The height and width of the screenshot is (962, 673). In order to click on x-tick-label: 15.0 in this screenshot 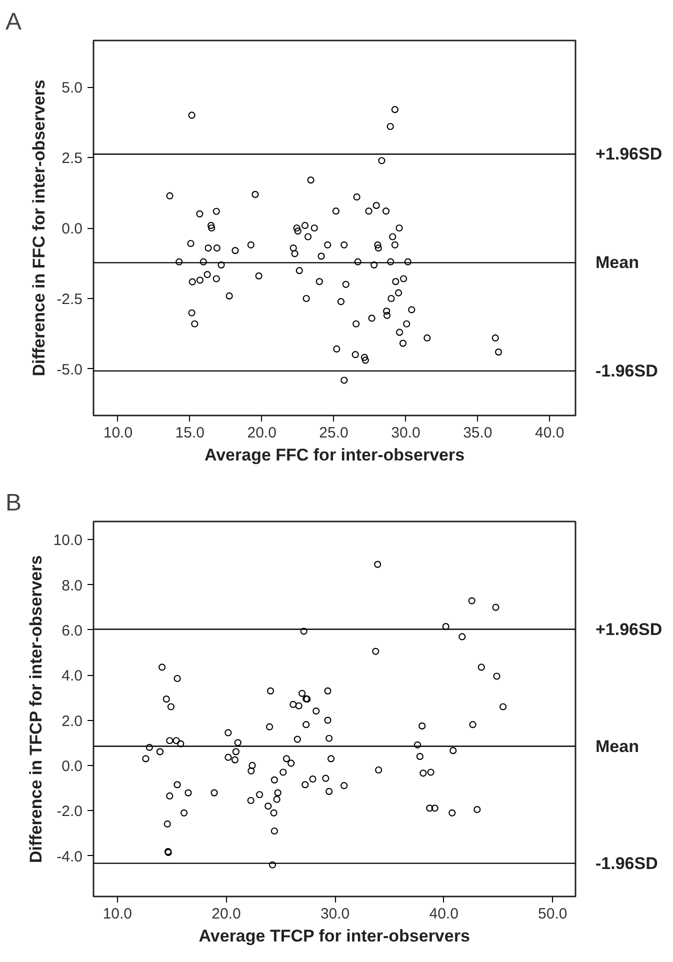, I will do `click(190, 433)`.